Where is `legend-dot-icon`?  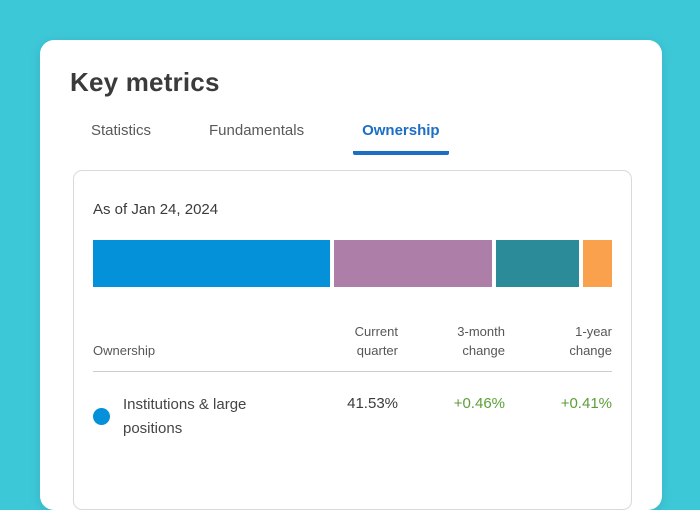
legend-dot-icon is located at coordinates (101, 417).